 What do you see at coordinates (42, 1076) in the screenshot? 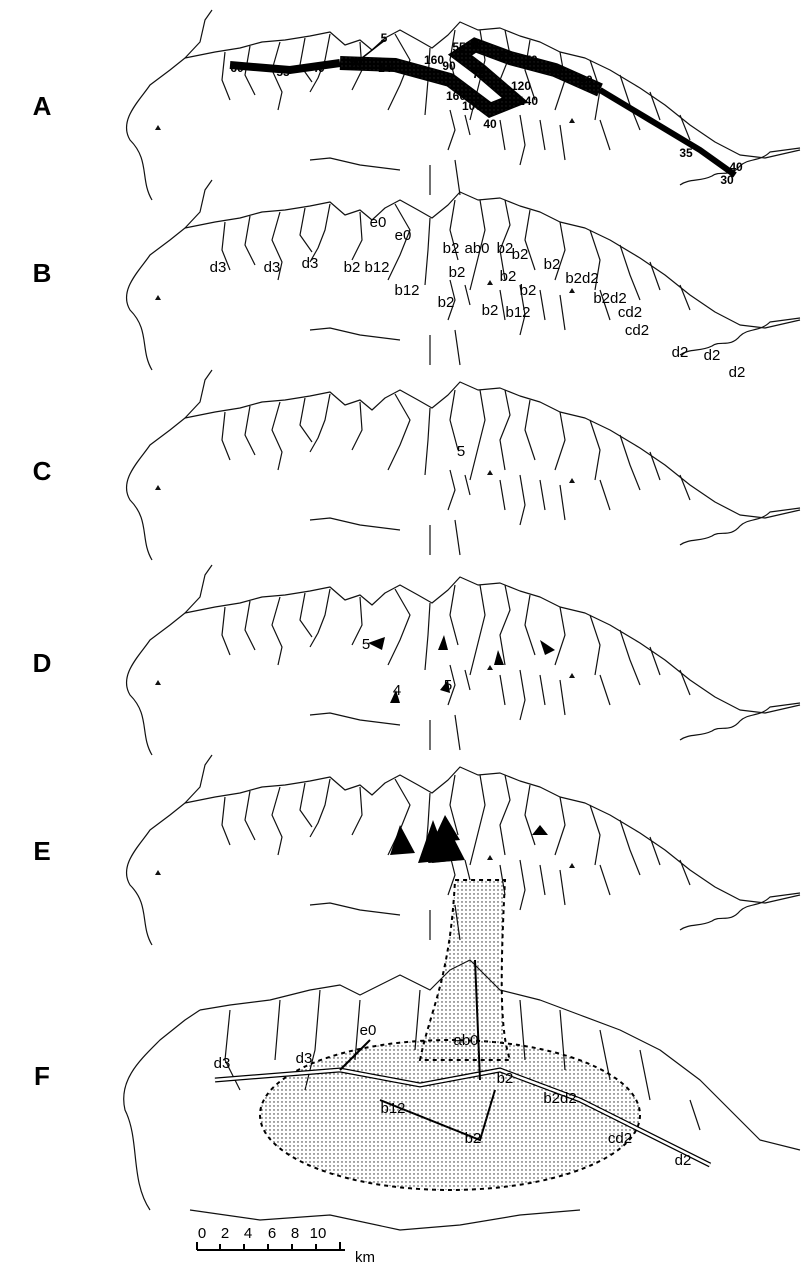
I see `panel-label: F` at bounding box center [42, 1076].